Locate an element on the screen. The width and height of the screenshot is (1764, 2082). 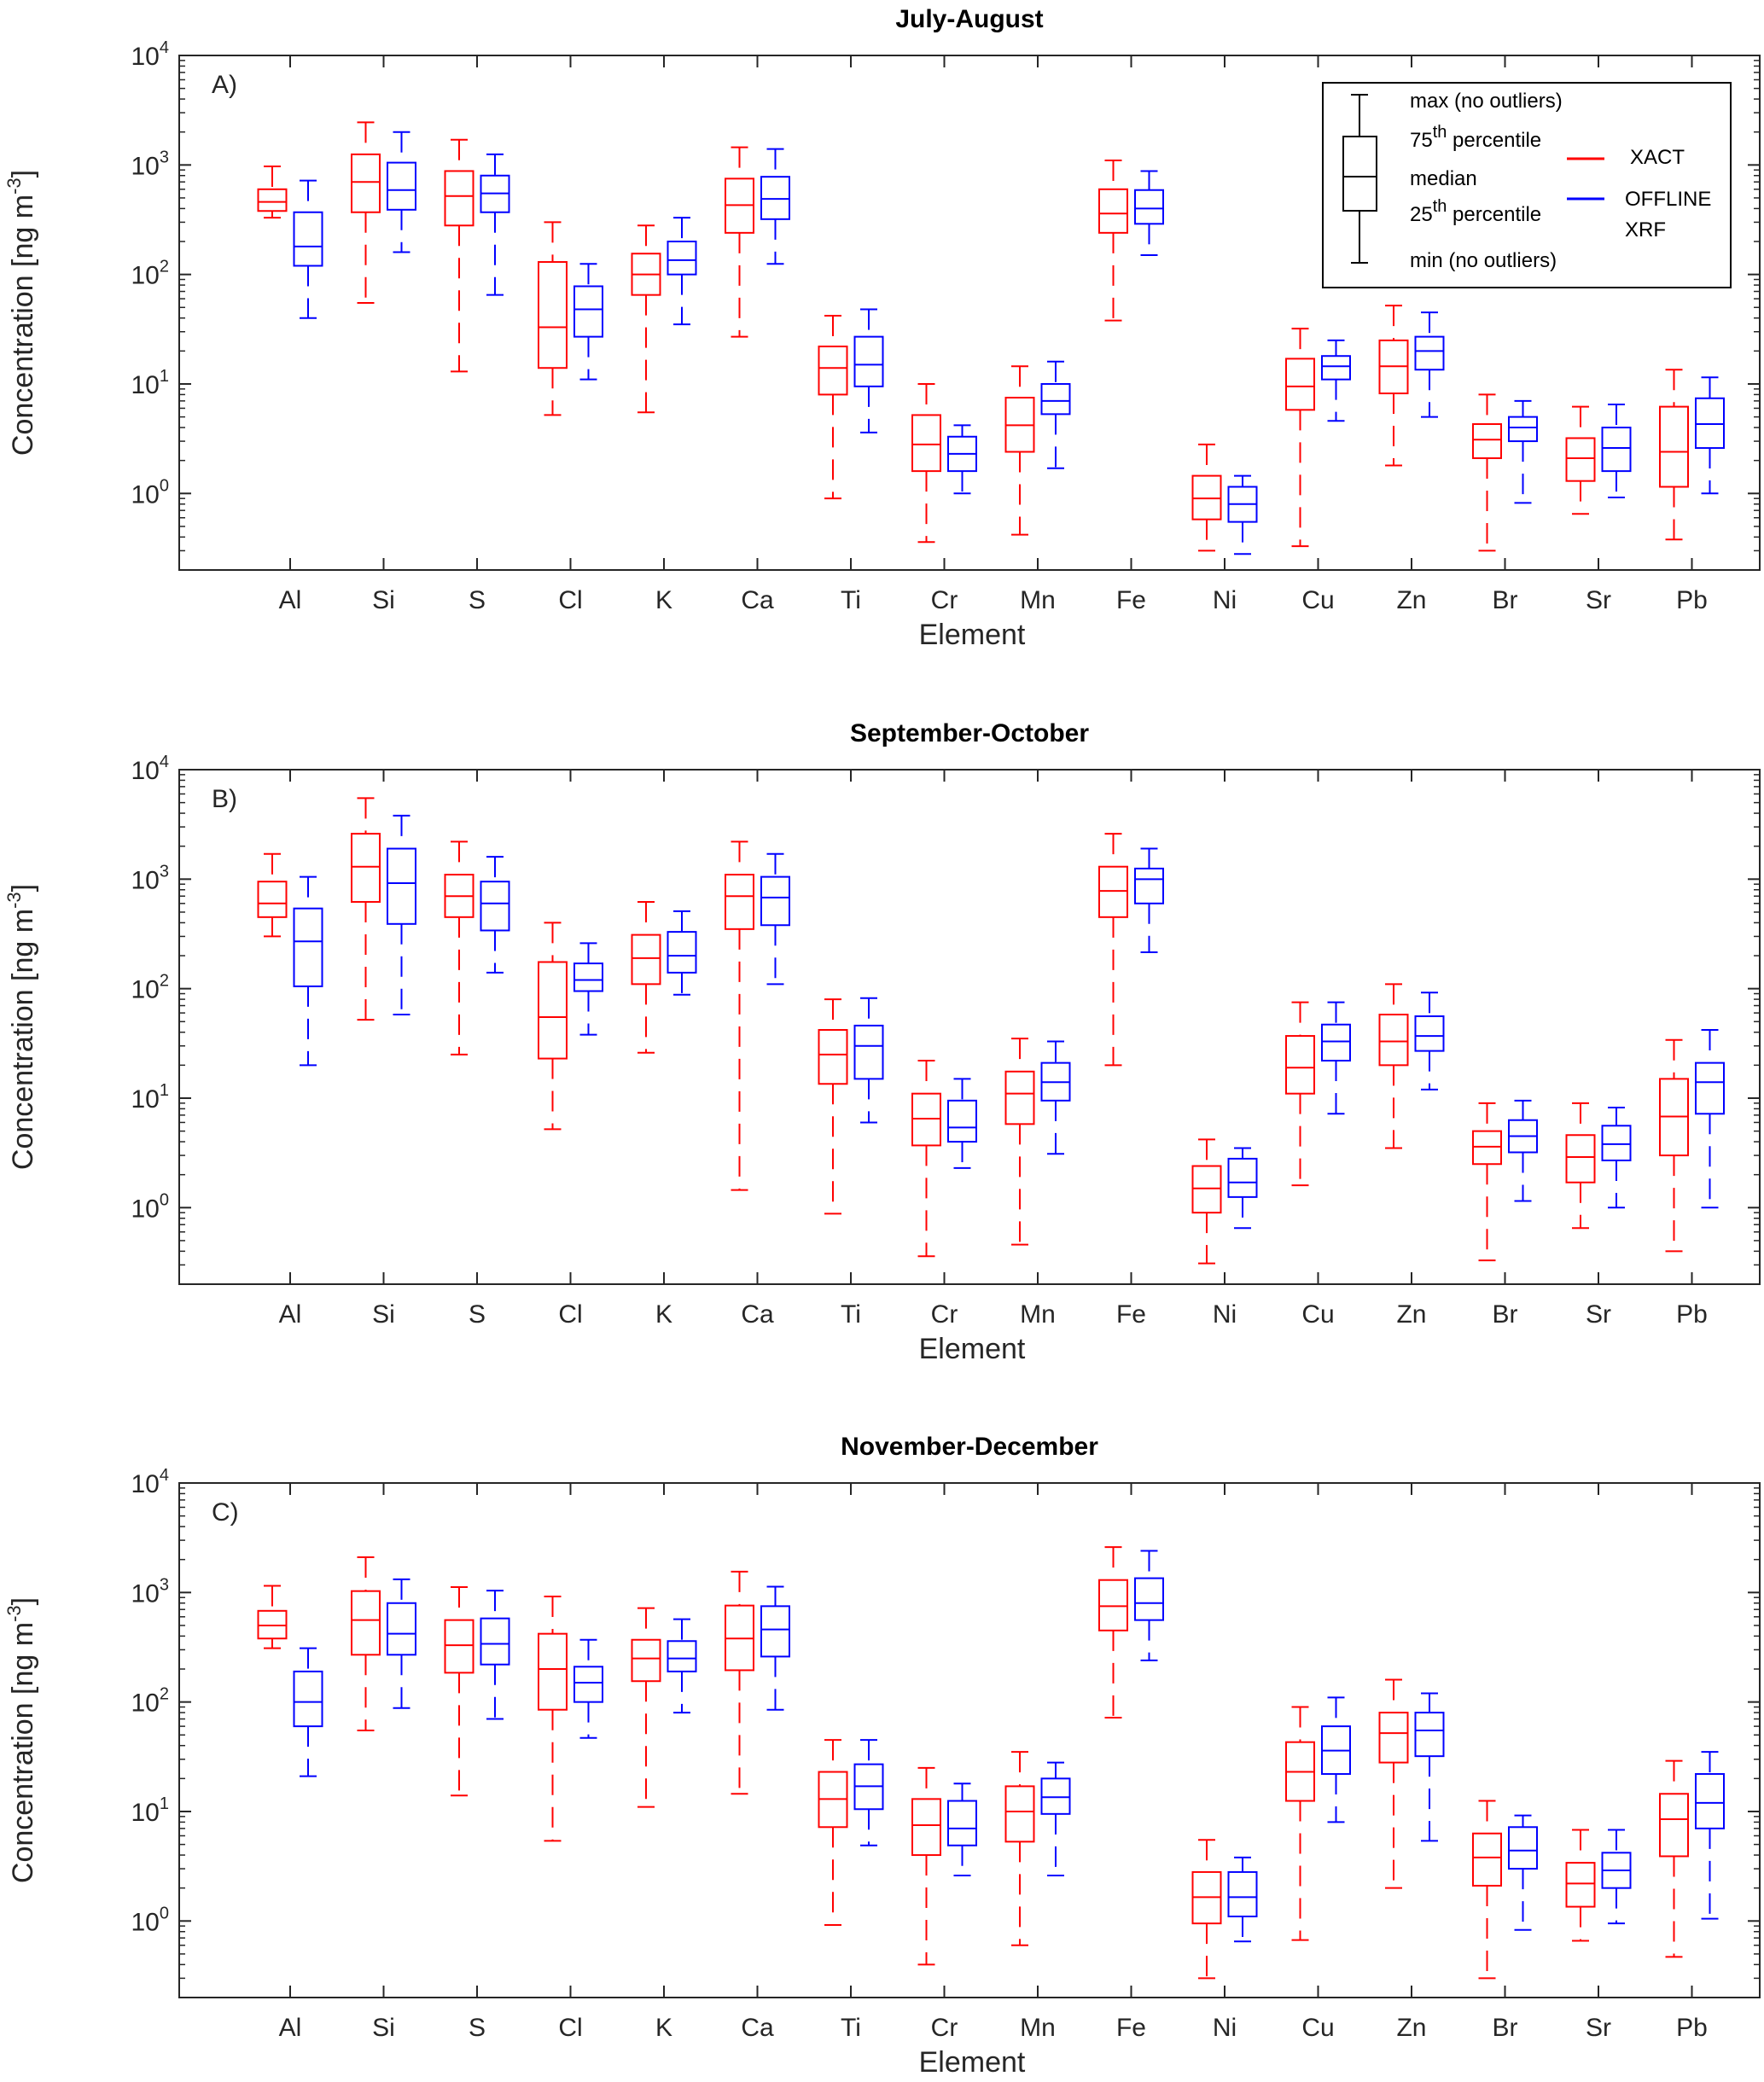
x-tick-label: K is located at coordinates (664, 1314).